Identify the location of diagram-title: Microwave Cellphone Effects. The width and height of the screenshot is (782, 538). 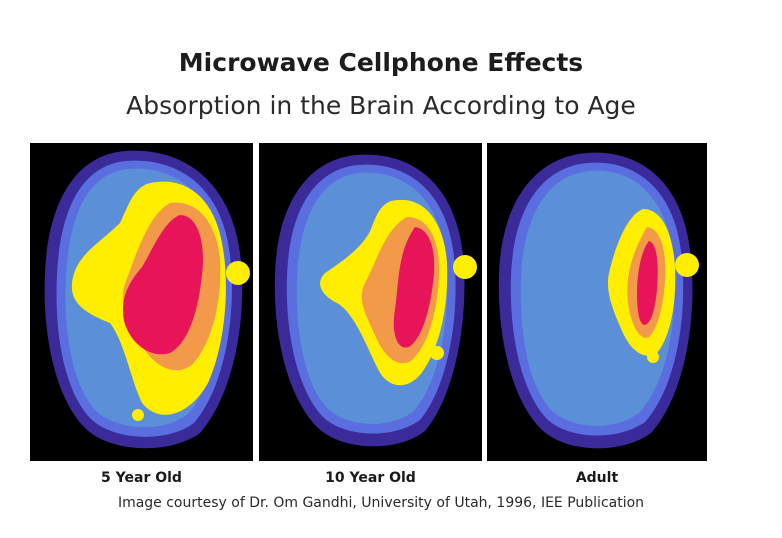
(381, 62).